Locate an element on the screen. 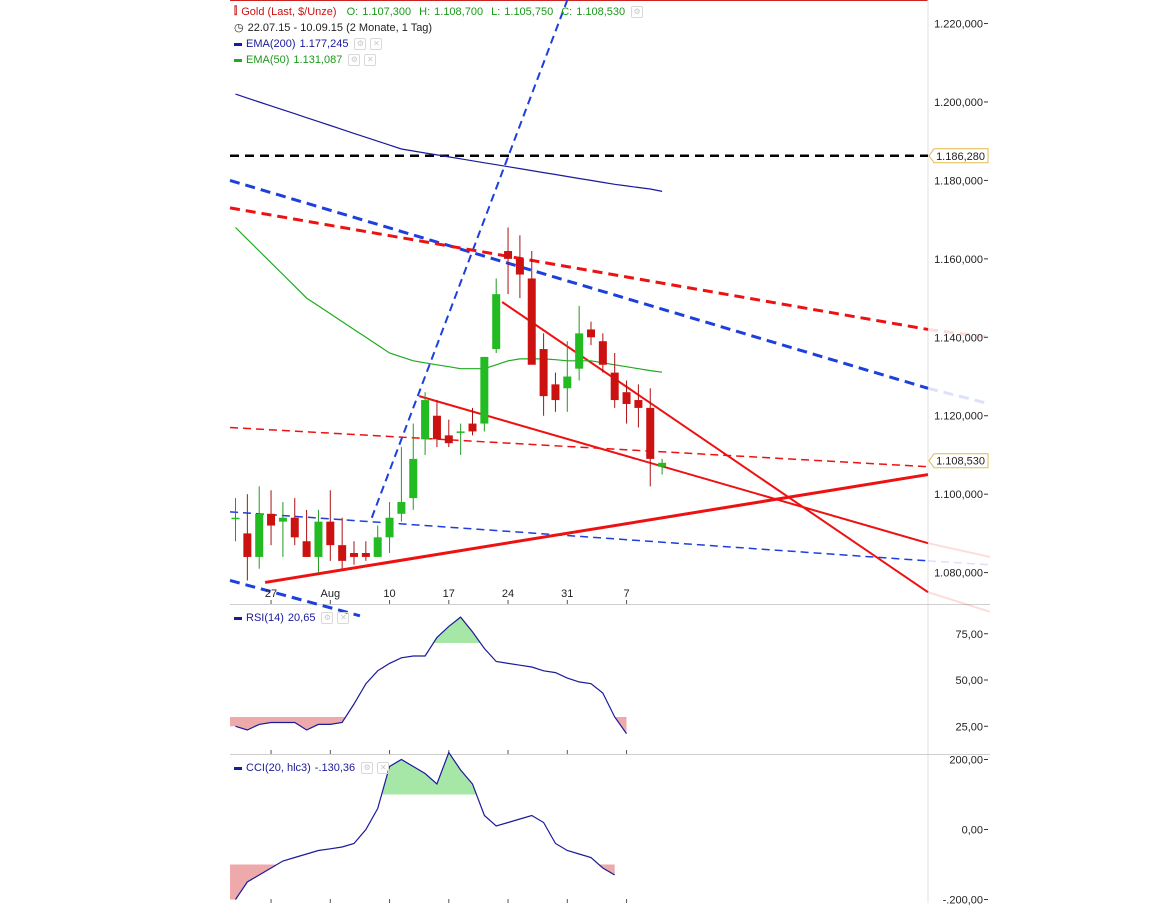 Image resolution: width=1152 pixels, height=910 pixels. rsi-line is located at coordinates (431, 675).